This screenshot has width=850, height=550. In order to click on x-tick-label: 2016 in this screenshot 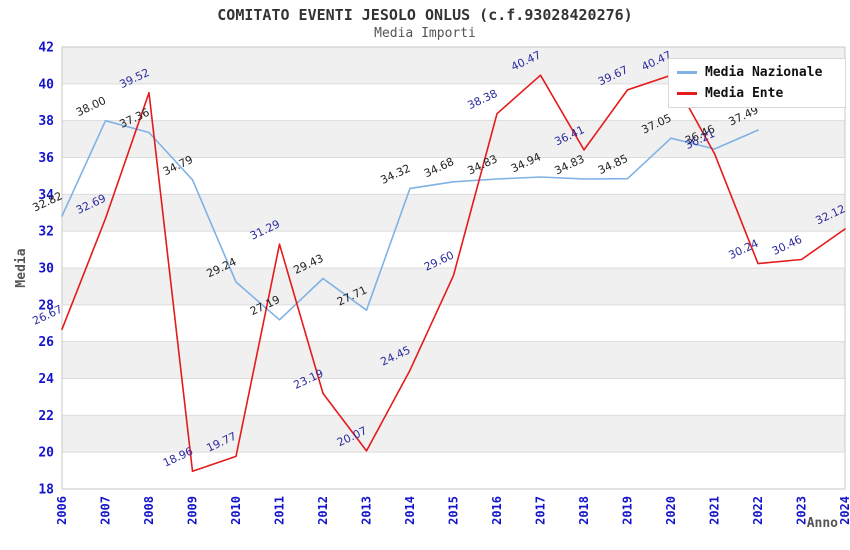, I will do `click(497, 510)`.